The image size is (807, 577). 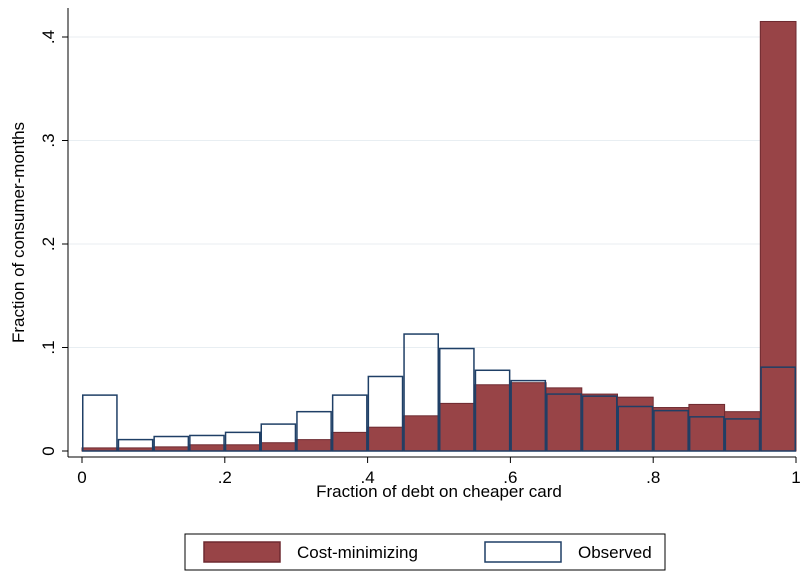 I want to click on x-axis-title: Fraction of debt on cheaper card, so click(x=439, y=491).